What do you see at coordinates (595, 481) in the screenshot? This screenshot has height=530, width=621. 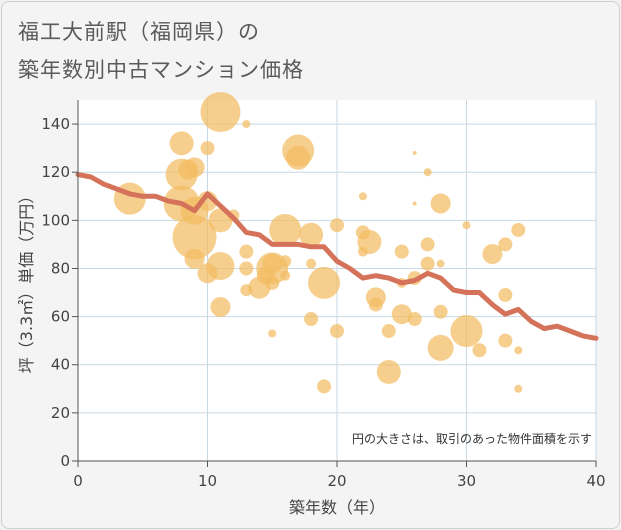 I see `x-tick-label: 40` at bounding box center [595, 481].